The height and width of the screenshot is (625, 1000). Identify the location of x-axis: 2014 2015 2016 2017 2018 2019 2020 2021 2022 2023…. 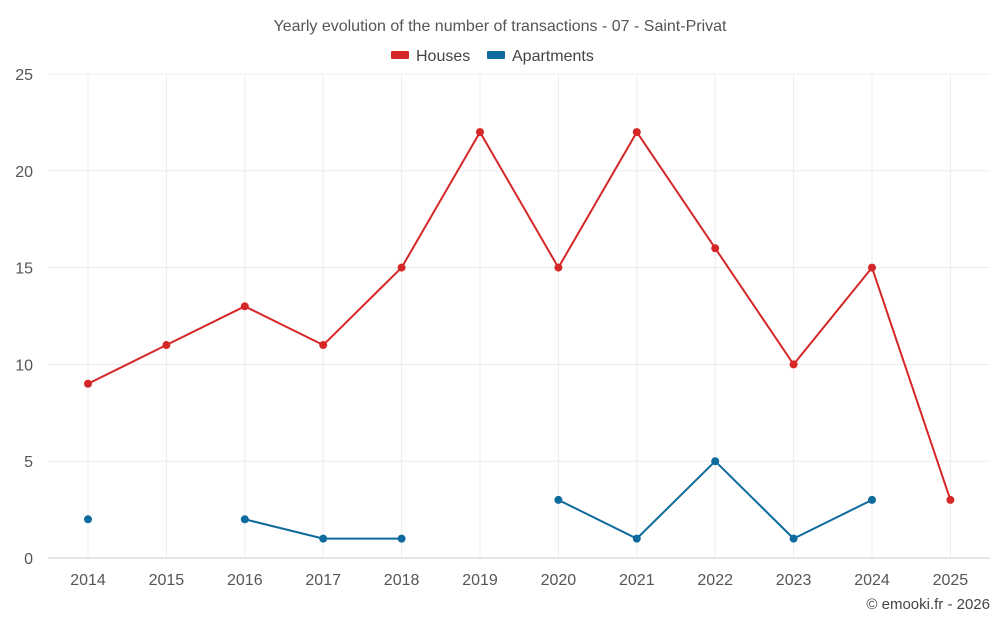
(519, 573).